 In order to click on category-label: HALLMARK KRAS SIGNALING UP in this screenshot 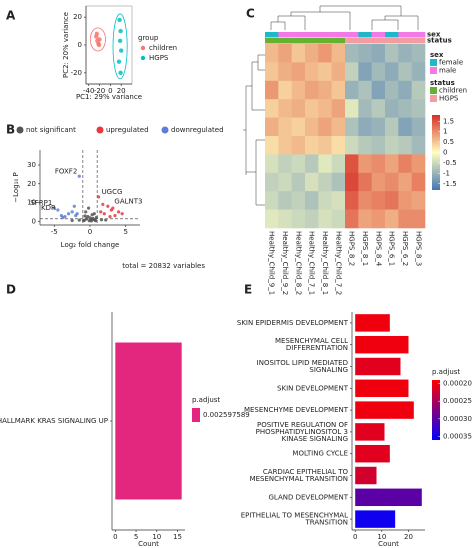, I will do `click(54, 421)`.